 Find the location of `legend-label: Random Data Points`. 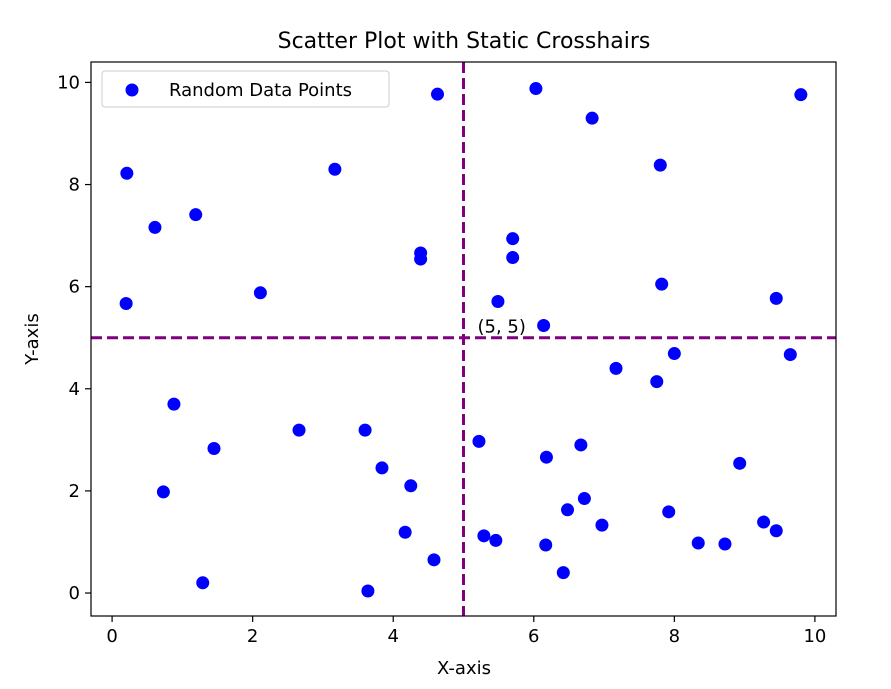

legend-label: Random Data Points is located at coordinates (260, 90).